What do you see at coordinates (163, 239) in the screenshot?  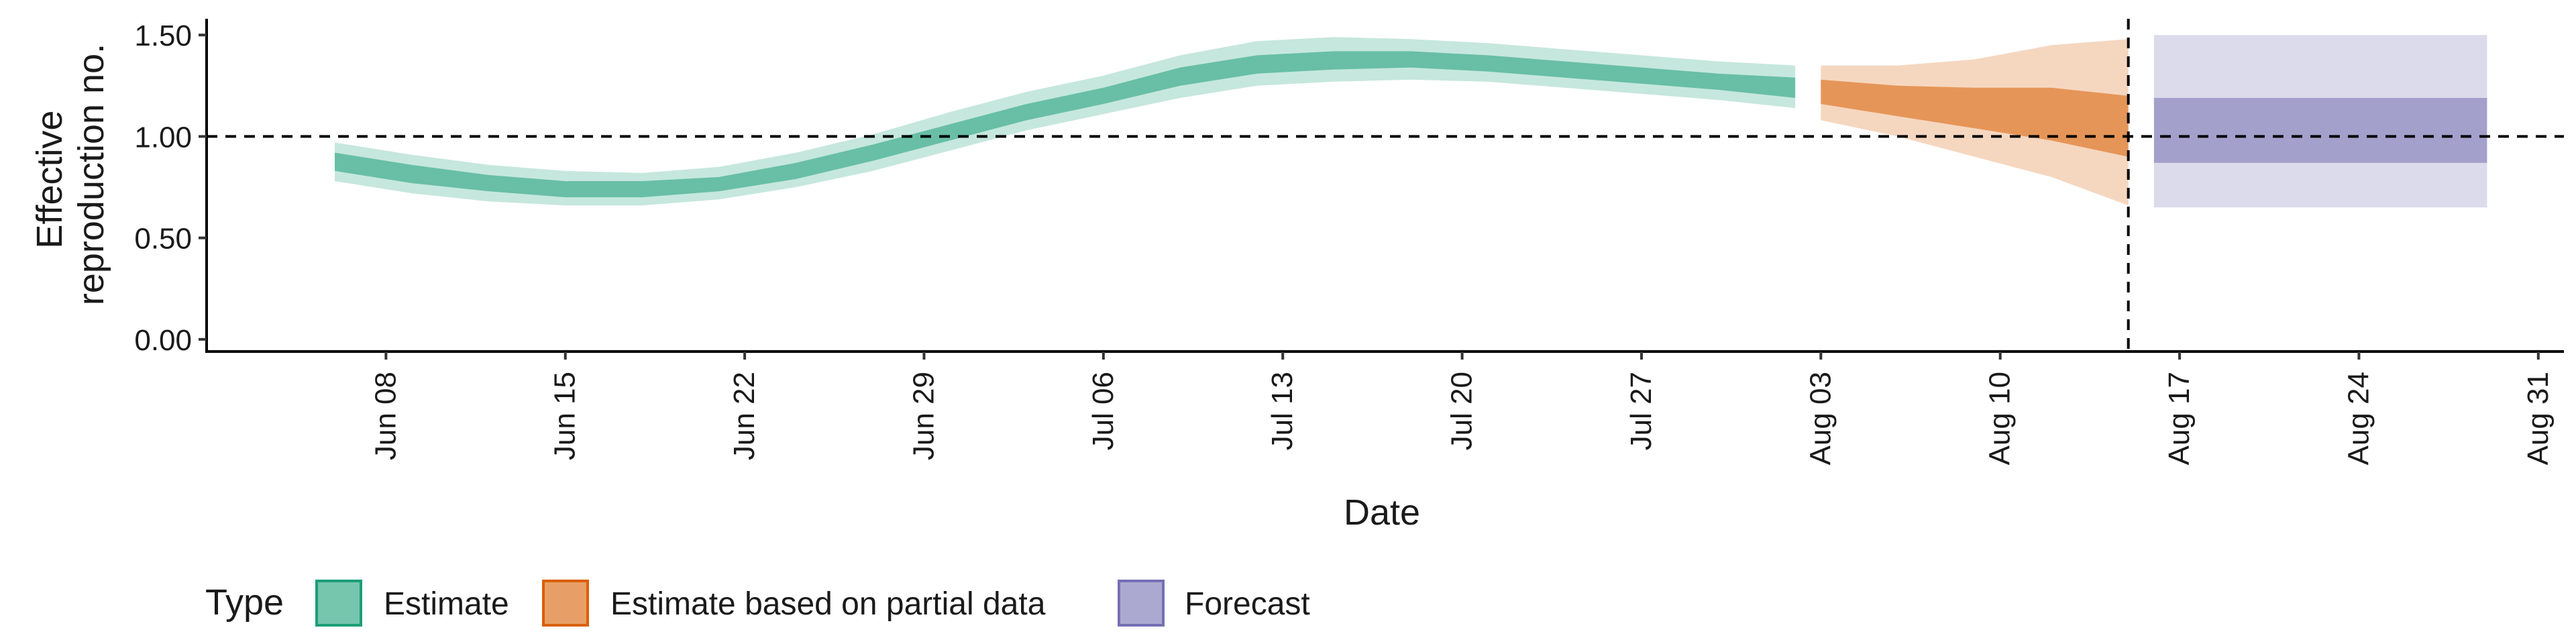 I see `y-tick-label: 0.50` at bounding box center [163, 239].